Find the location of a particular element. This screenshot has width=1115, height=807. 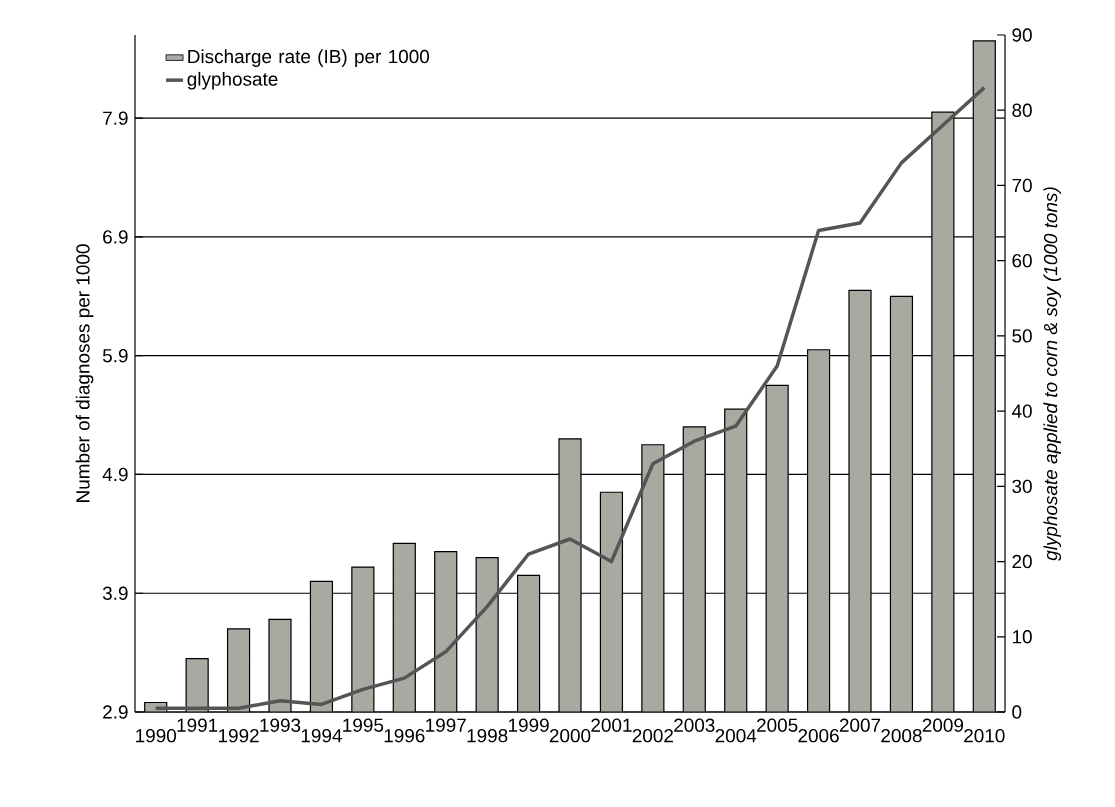

x-tick-label: 1998 is located at coordinates (487, 735).